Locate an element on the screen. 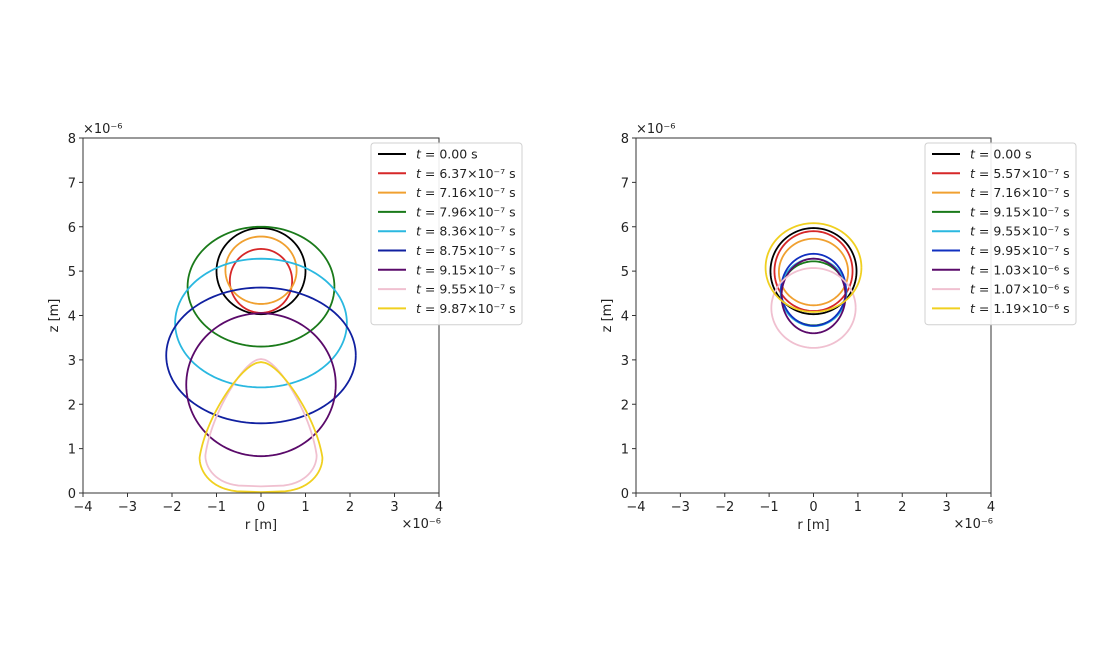 The width and height of the screenshot is (1110, 659). legend-entry: t = 1.19×10⁻⁶ s is located at coordinates (1020, 308).